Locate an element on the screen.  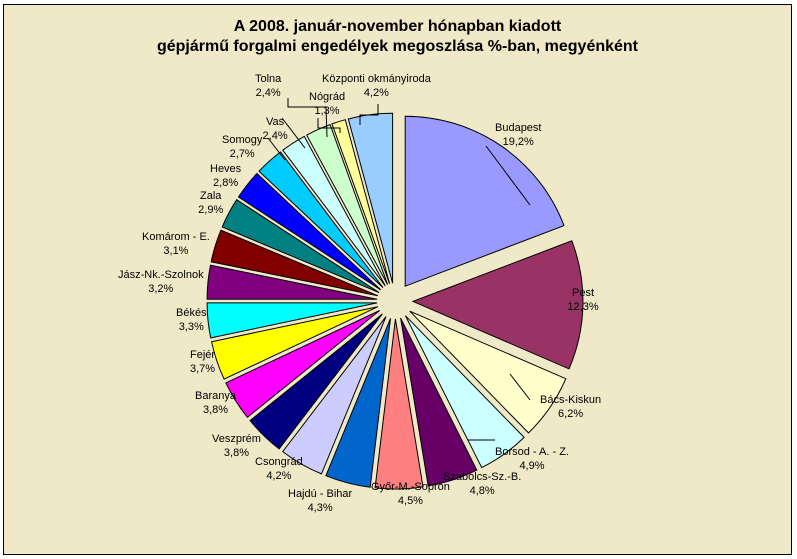
slice-value-label-2: 6,2% is located at coordinates (570, 414).